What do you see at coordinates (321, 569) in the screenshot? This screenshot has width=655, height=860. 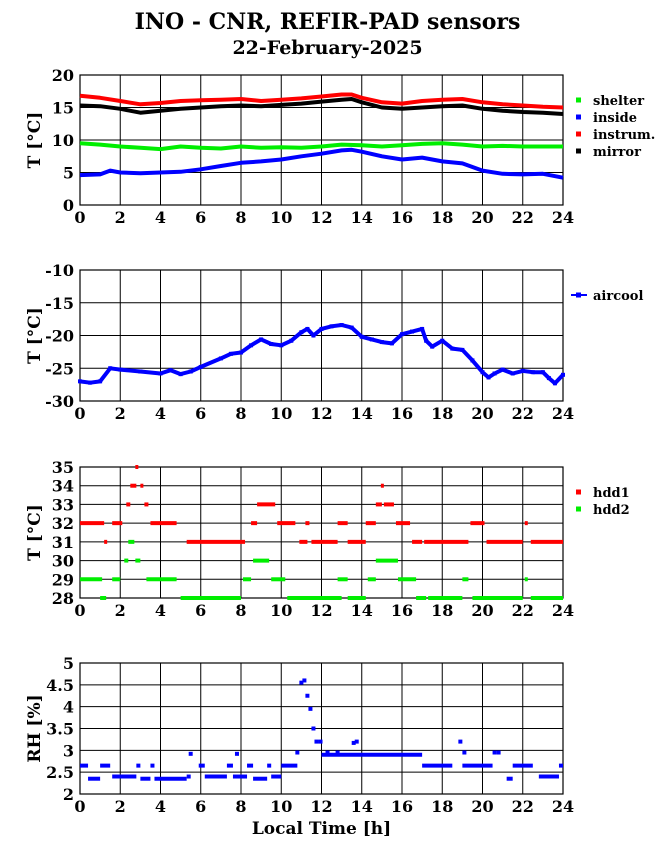 I see `series-hdd2` at bounding box center [321, 569].